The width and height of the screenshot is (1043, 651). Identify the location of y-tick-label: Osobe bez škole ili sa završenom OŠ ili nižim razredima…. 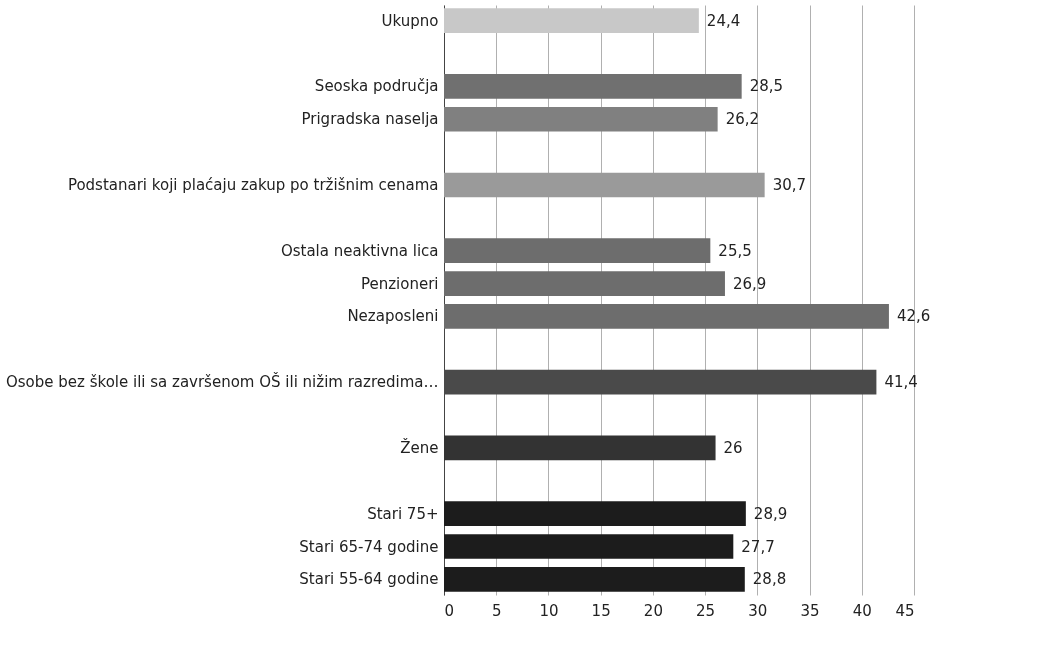
(222, 382).